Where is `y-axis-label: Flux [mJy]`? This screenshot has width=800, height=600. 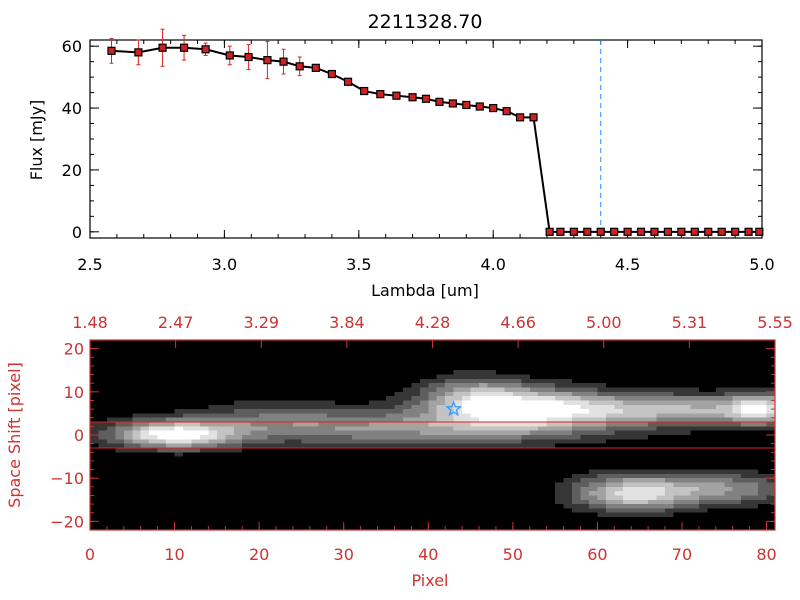
y-axis-label: Flux [mJy] is located at coordinates (36, 140).